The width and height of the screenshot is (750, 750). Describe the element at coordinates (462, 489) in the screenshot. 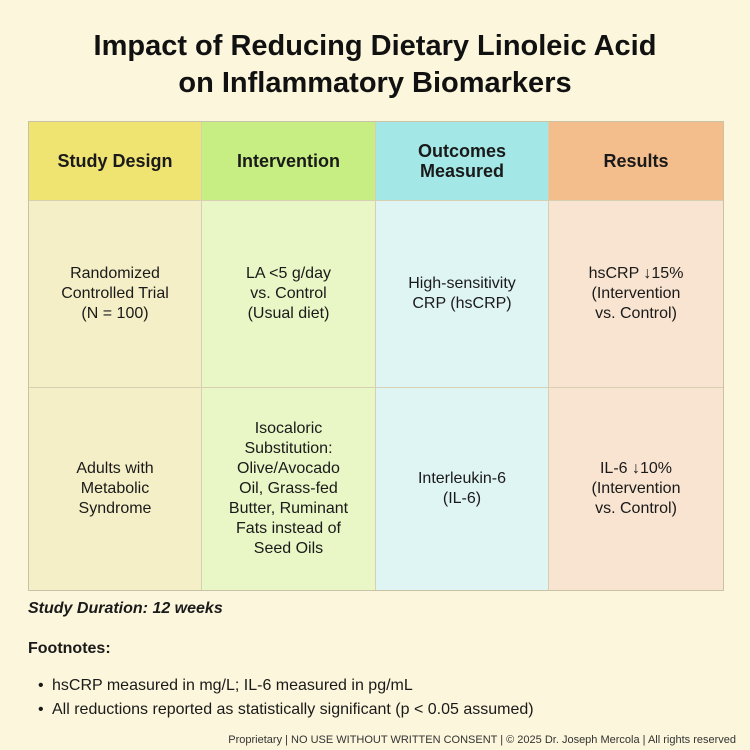

I see `table-cell: Interleukin-6 (IL-6)` at that location.